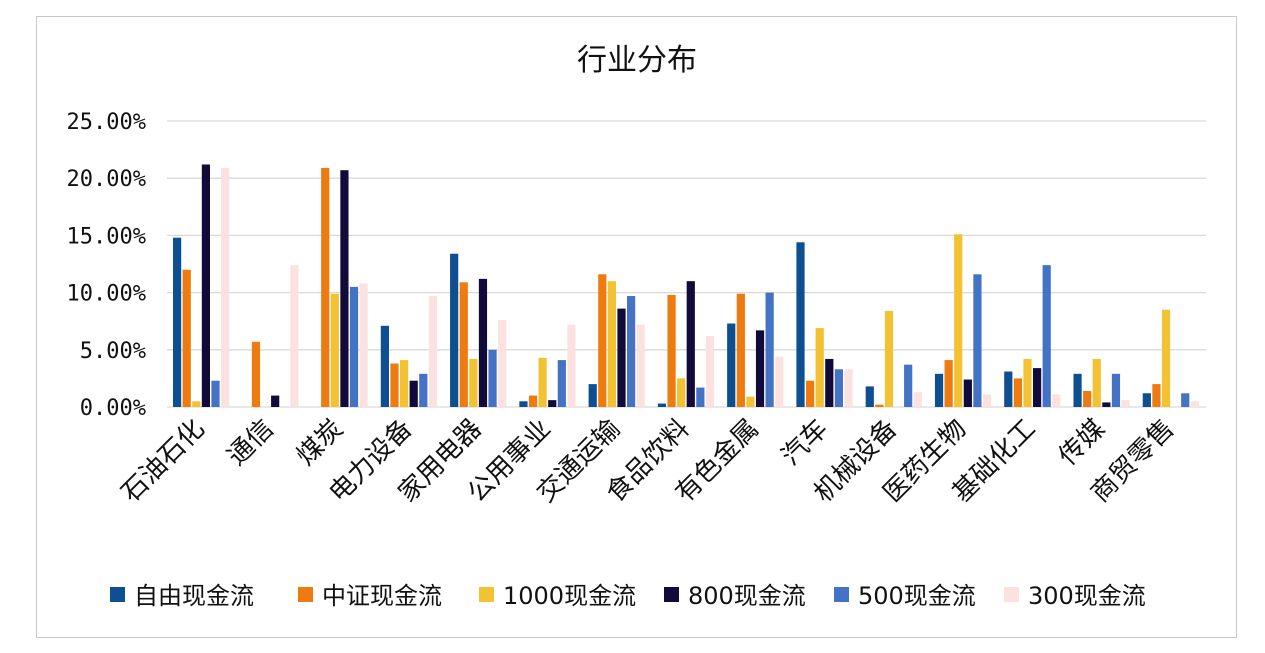 The image size is (1265, 653). What do you see at coordinates (106, 265) in the screenshot?
I see `y-axis-ticks: 0.00% 5.00% 10.00% 15.00% 20.00% 25.00%` at bounding box center [106, 265].